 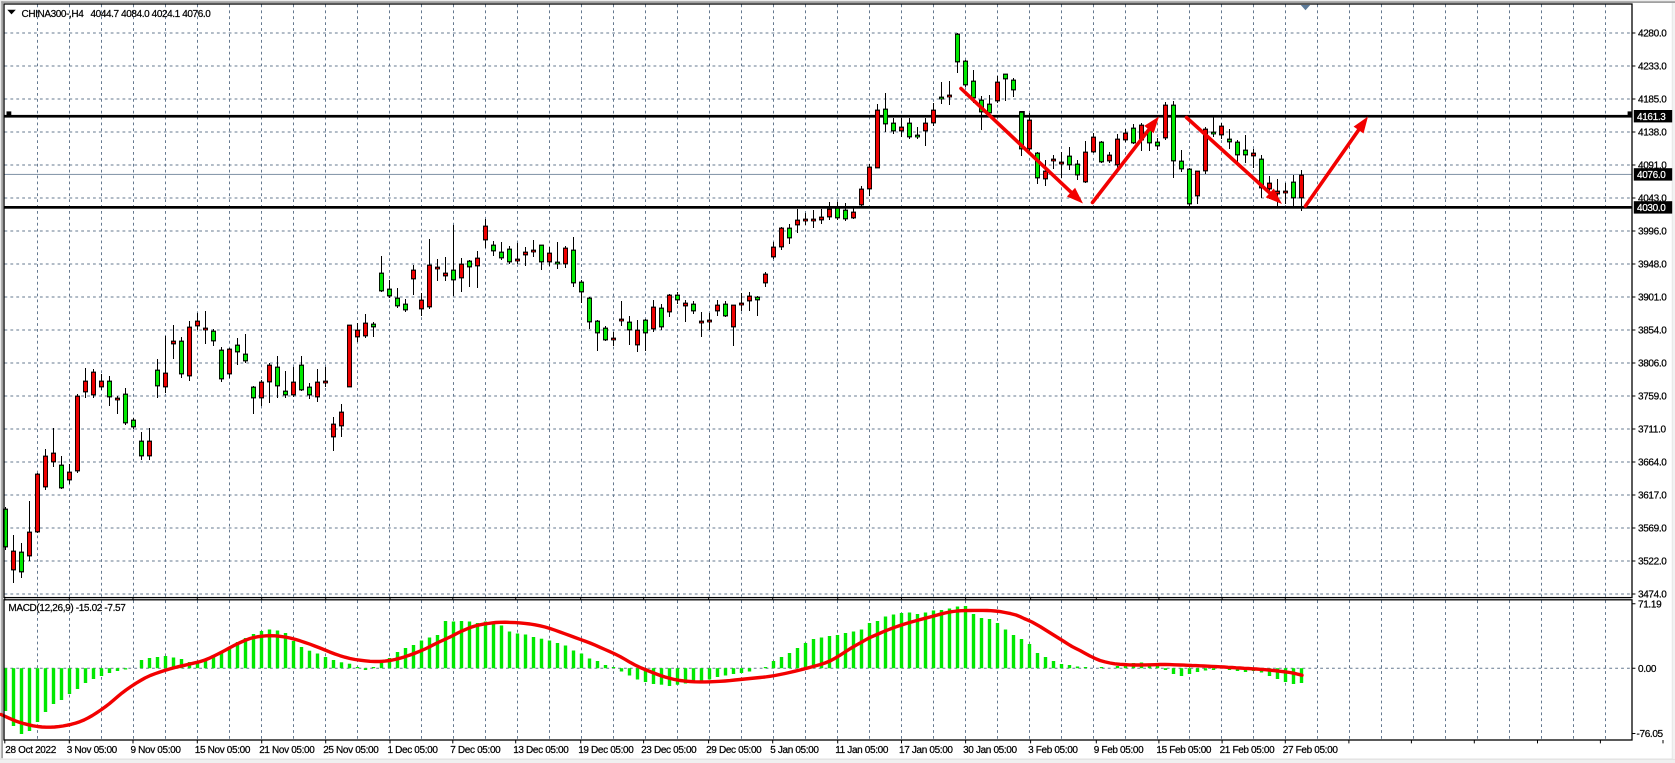 I want to click on svg-text: 3 Feb 05:00, so click(x=1053, y=750).